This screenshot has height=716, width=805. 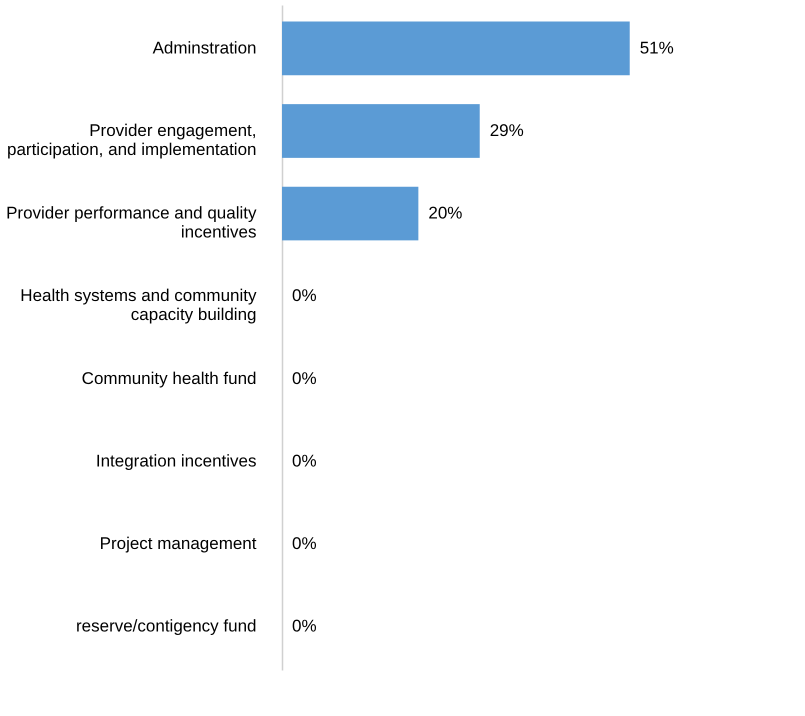 What do you see at coordinates (657, 48) in the screenshot?
I see `data-label: 51%` at bounding box center [657, 48].